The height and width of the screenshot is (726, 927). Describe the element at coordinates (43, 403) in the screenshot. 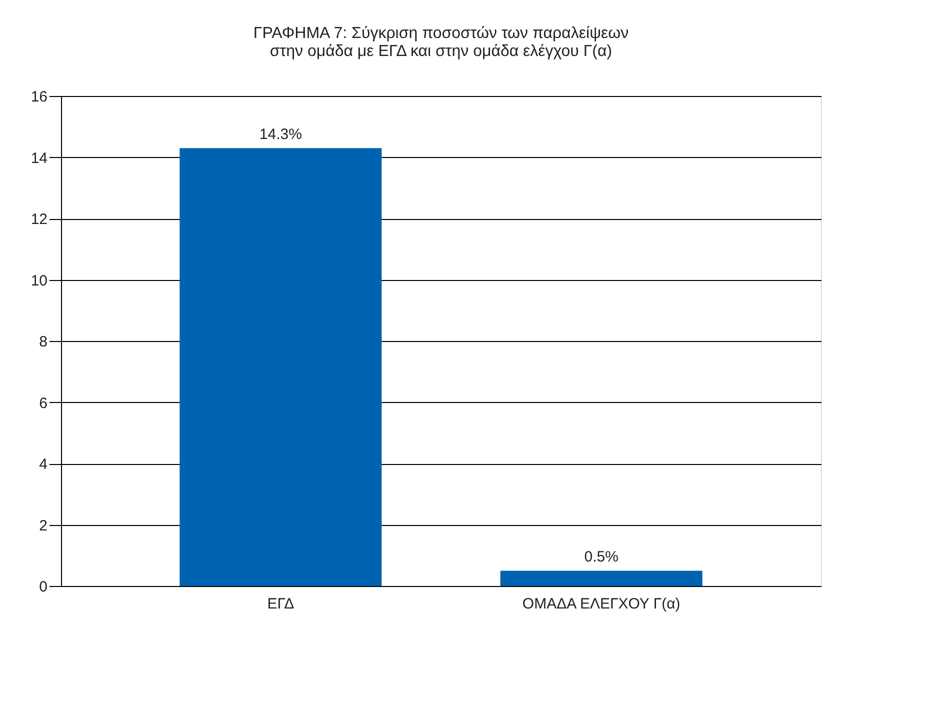

I see `y-tick-label: 6` at that location.